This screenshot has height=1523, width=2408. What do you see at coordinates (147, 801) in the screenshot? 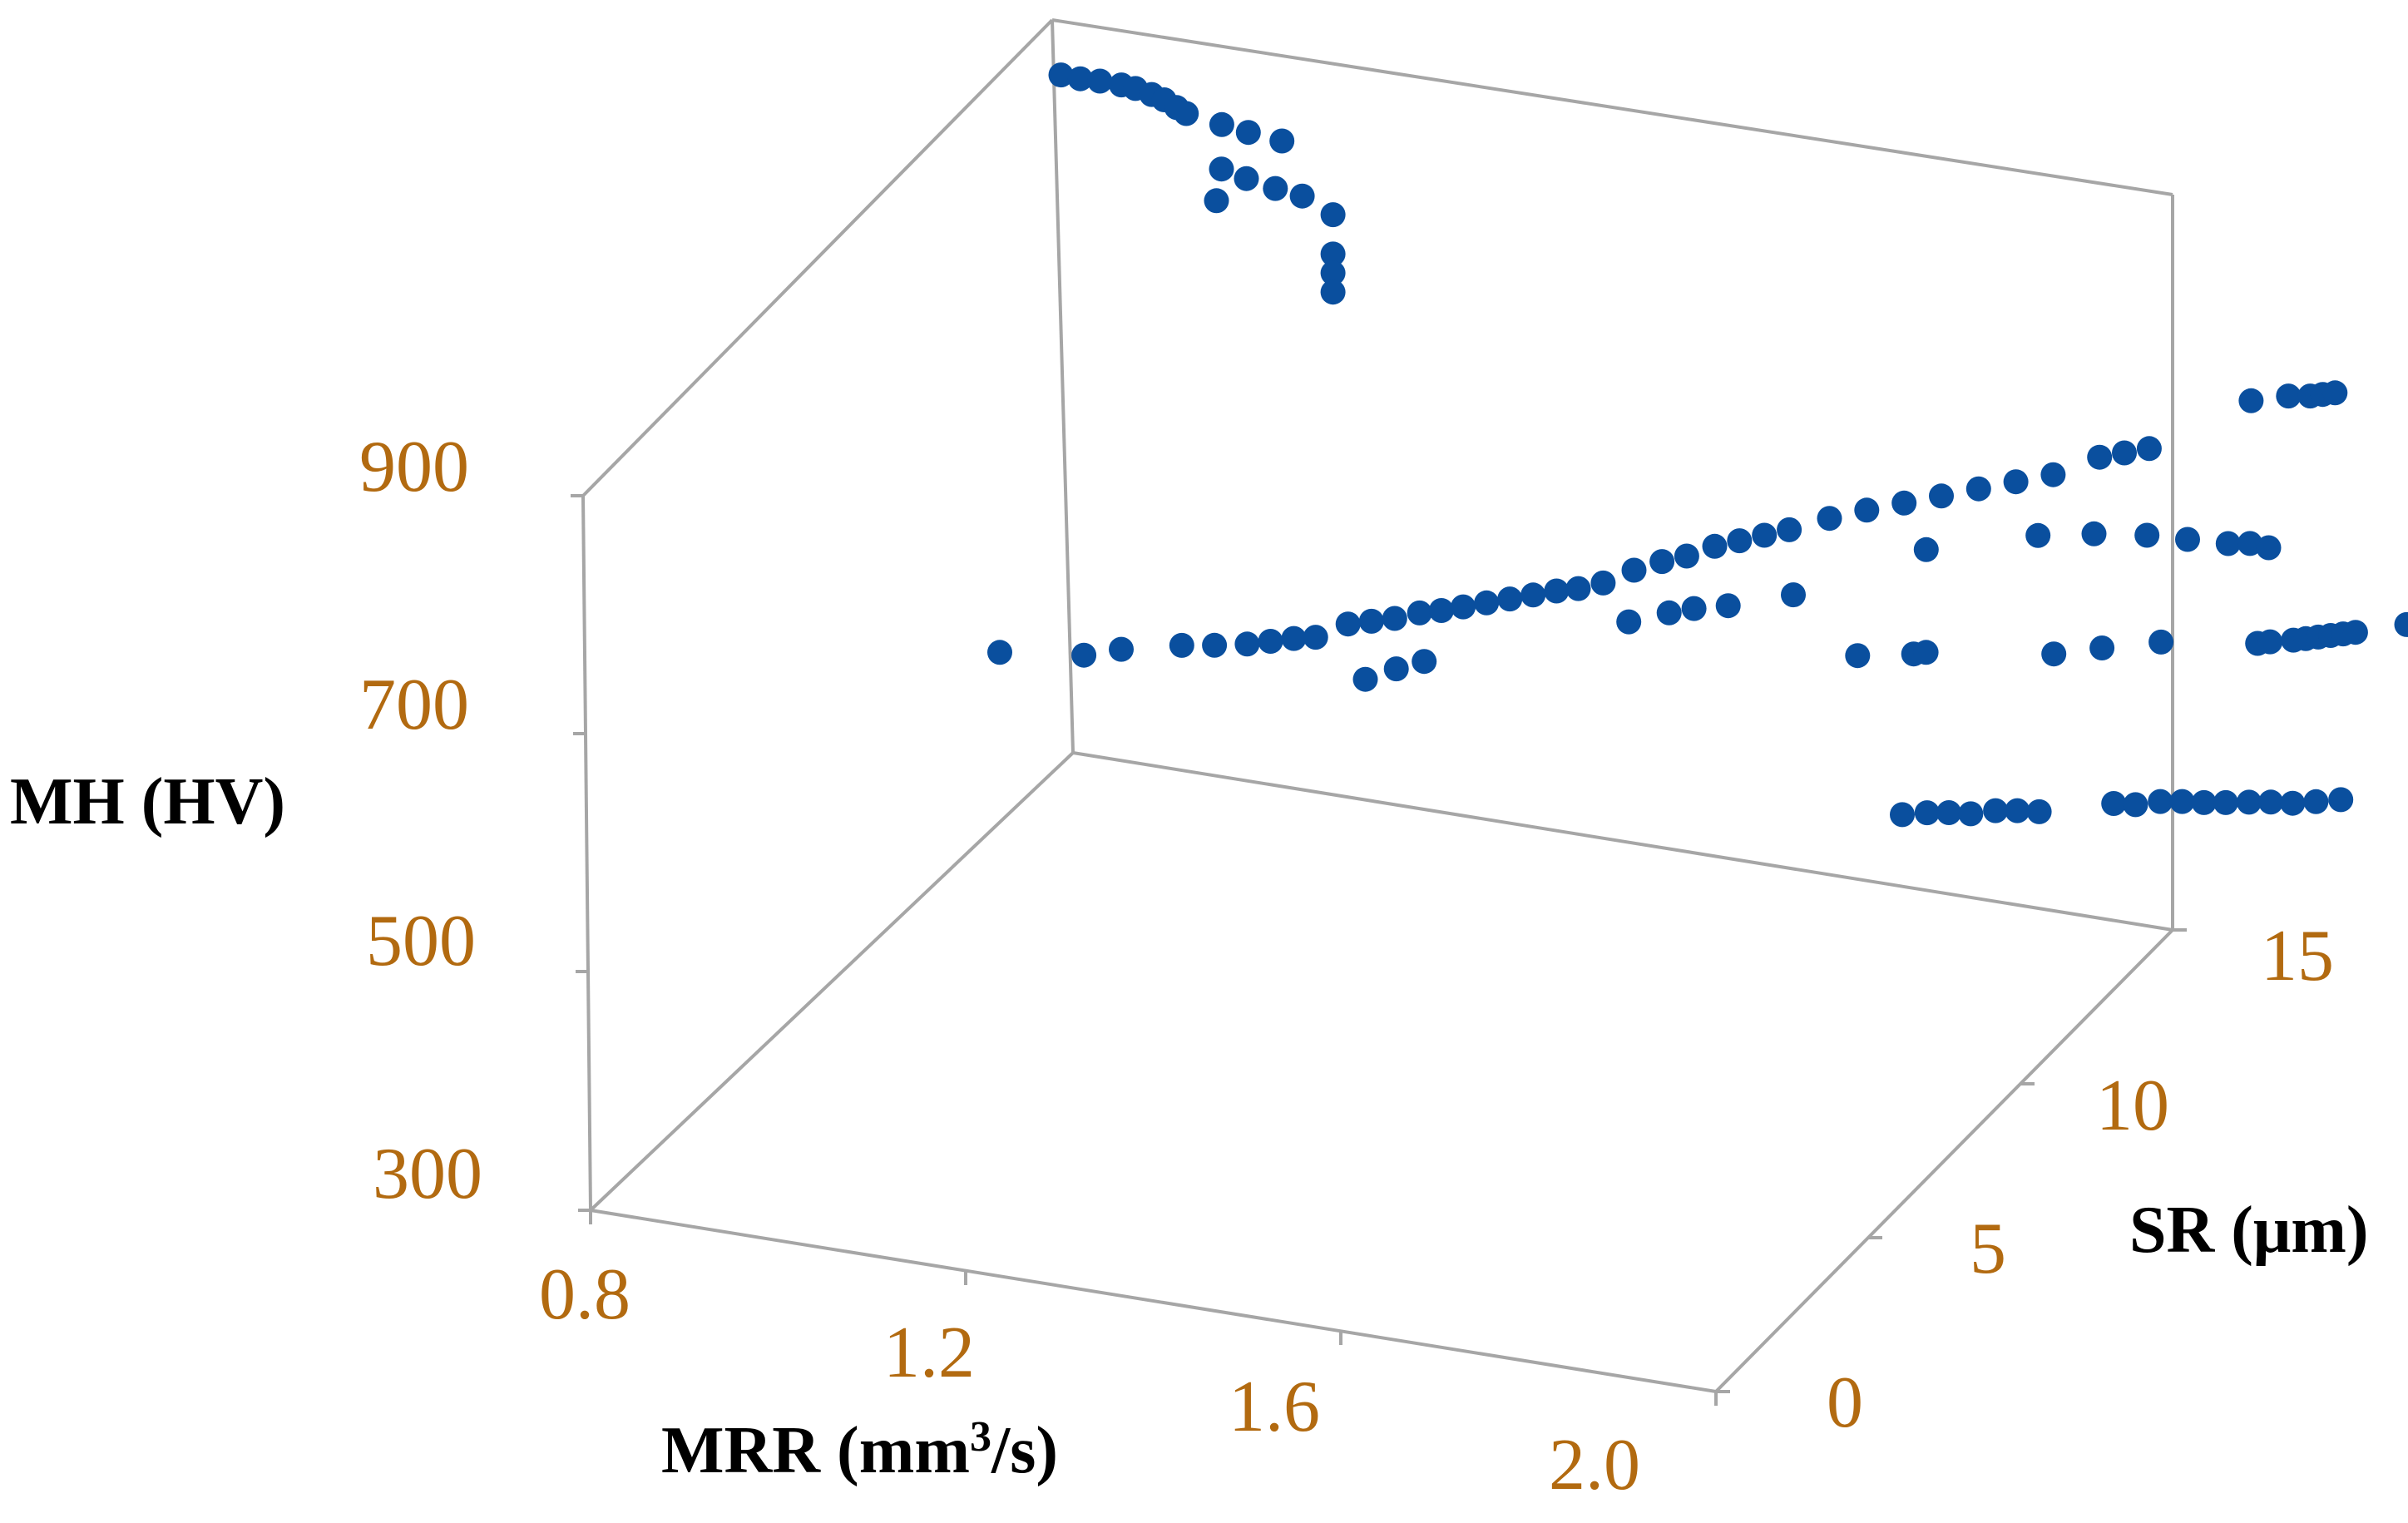
I see `mh-axis-title: MH (HV)` at bounding box center [147, 801].